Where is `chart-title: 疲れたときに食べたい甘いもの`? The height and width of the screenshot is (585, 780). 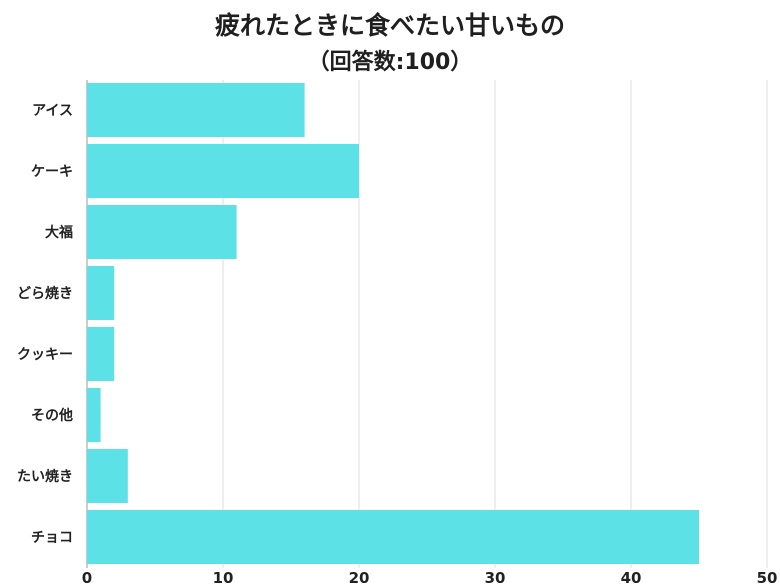
chart-title: 疲れたときに食べたい甘いもの is located at coordinates (389, 25).